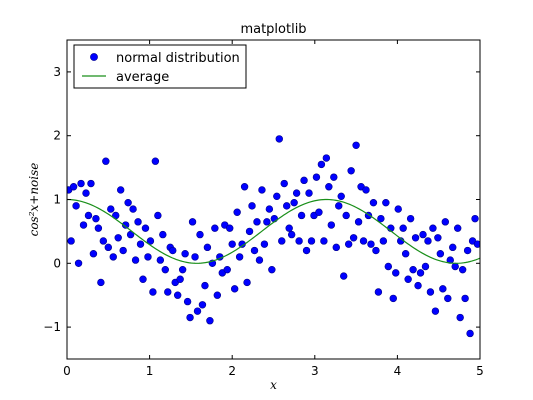  What do you see at coordinates (142, 77) in the screenshot?
I see `legend-label-average: average` at bounding box center [142, 77].